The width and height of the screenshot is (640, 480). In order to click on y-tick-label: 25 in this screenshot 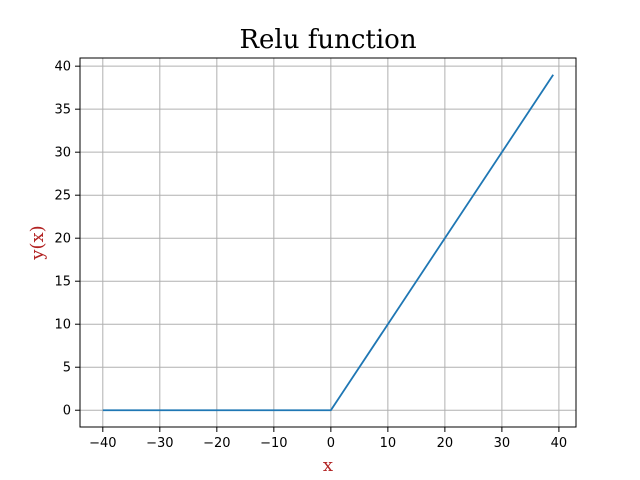, I will do `click(62, 196)`.